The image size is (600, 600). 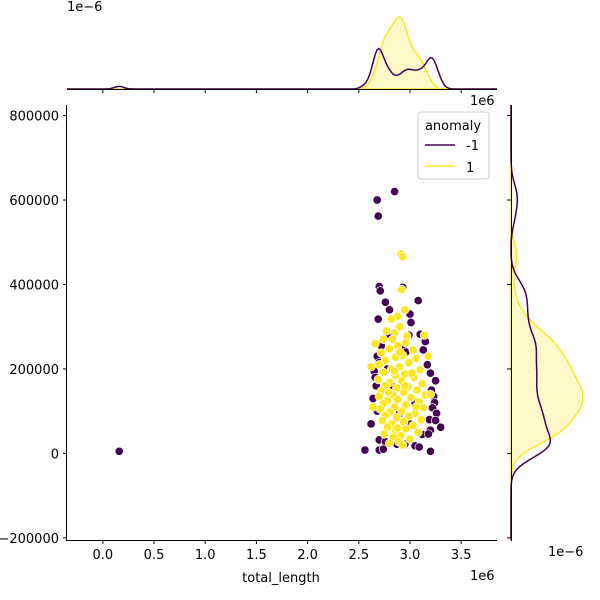 I want to click on y-tick-label: 200000, so click(x=34, y=370).